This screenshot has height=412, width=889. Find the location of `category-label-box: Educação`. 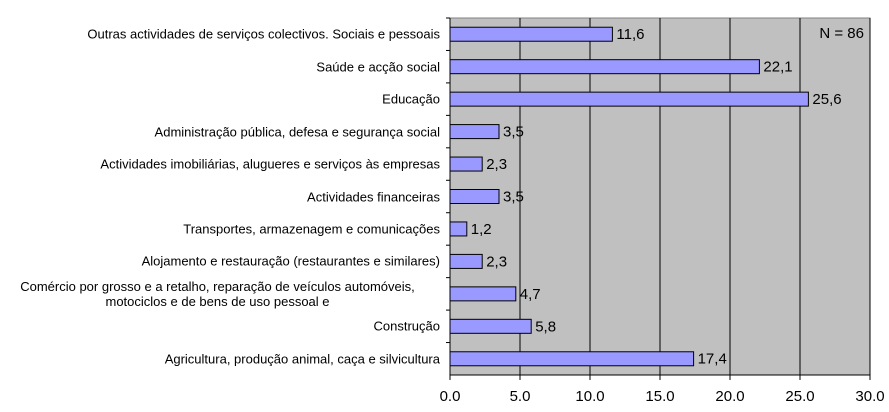

category-label-box: Educação is located at coordinates (220, 99).